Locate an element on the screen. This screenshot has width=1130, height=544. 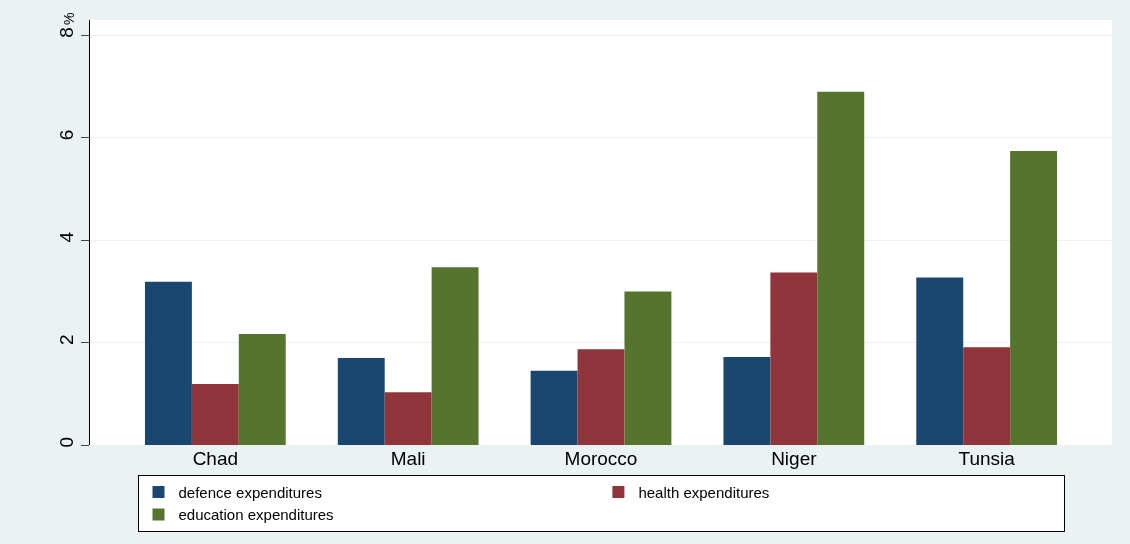
y-axis-title: % is located at coordinates (69, 19).